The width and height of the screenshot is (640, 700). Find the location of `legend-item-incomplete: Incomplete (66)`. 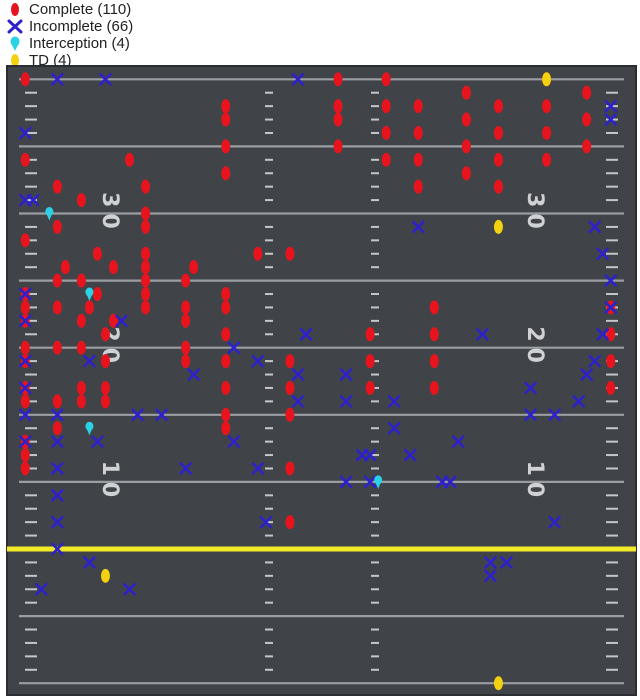

legend-item-incomplete: Incomplete (66) is located at coordinates (68, 26).